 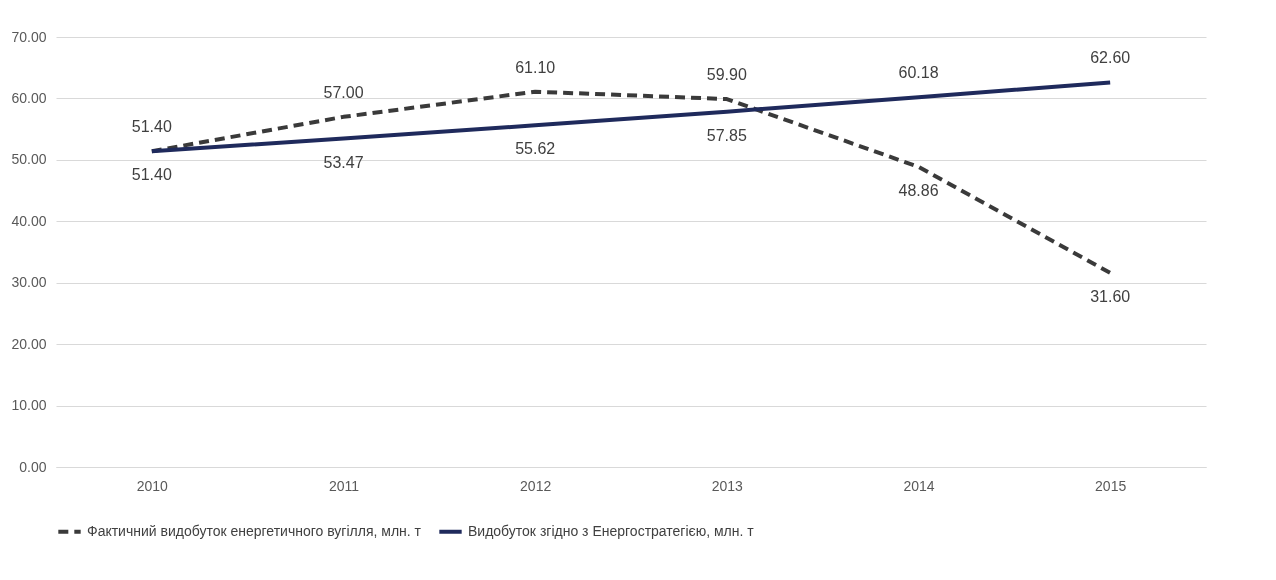 I want to click on legend-label: Видобуток згідно з Енергостратегією, млн. т, so click(x=611, y=530).